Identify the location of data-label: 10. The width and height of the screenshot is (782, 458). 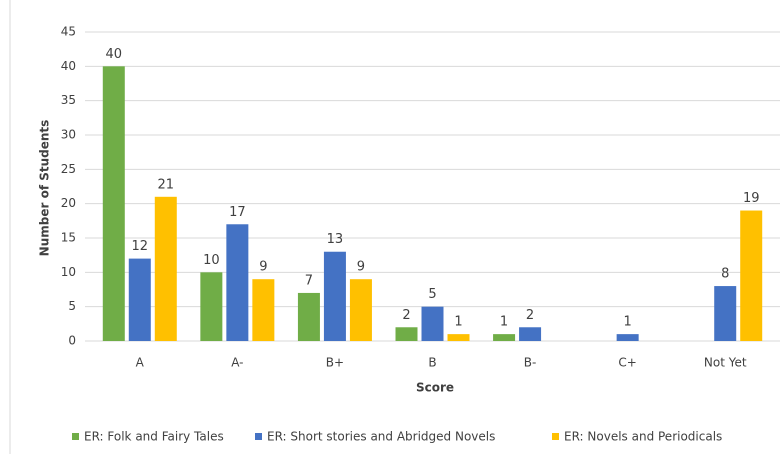
(211, 260).